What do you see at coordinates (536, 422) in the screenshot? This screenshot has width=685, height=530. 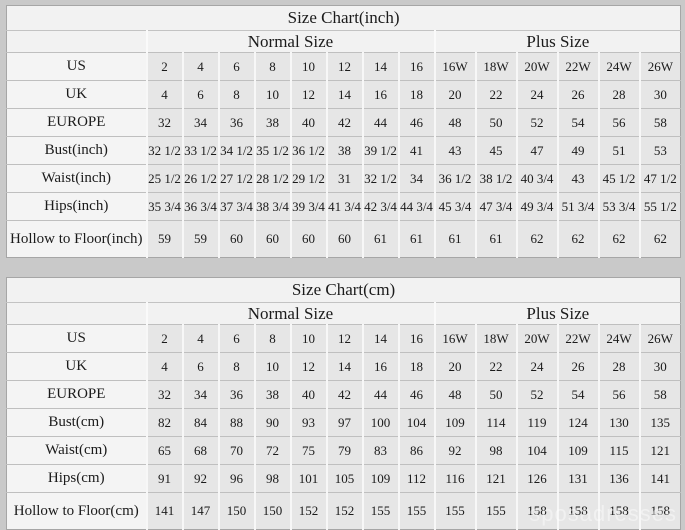 I see `size-cell: 119` at bounding box center [536, 422].